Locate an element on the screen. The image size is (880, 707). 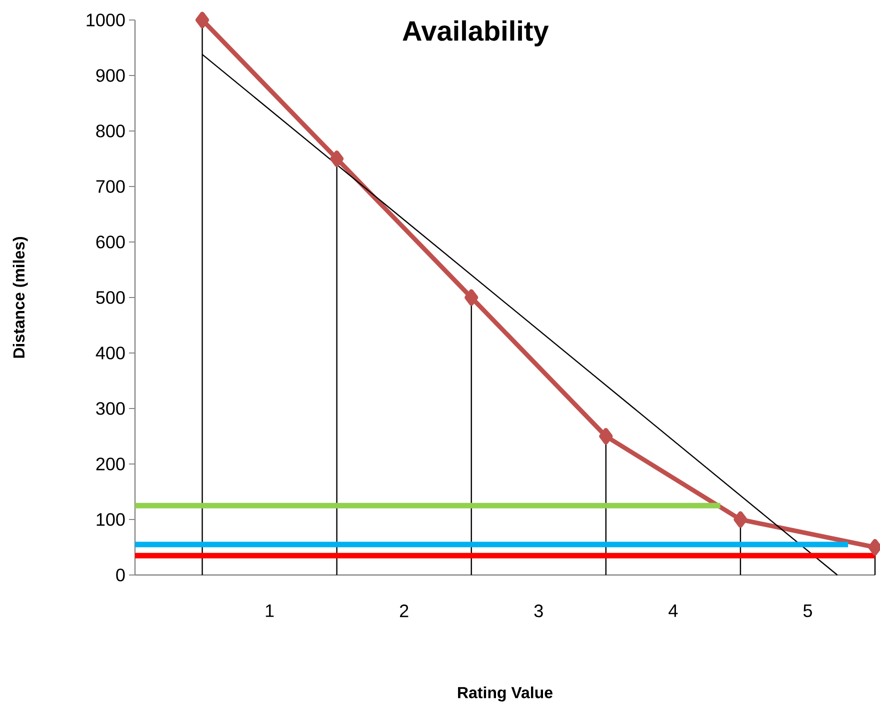
y-tick-label: 800 is located at coordinates (110, 131).